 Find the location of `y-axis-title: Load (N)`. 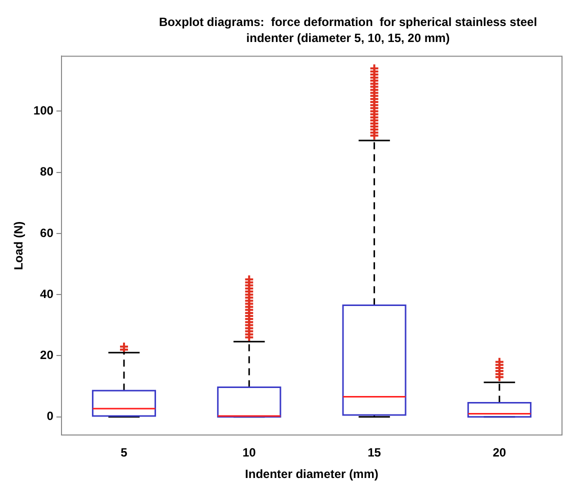

y-axis-title: Load (N) is located at coordinates (19, 245).